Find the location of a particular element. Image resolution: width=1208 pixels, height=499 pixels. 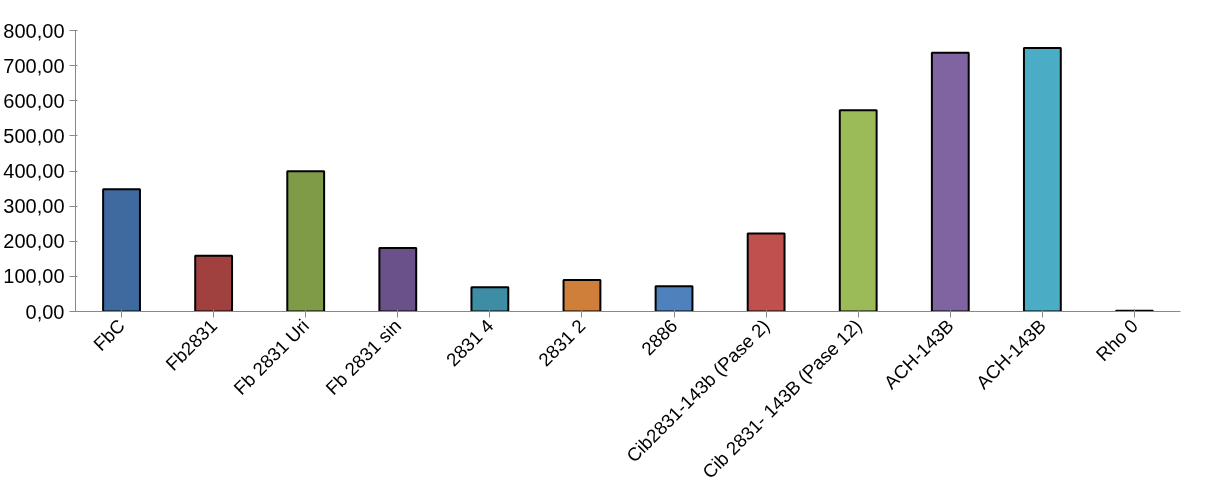

y-tick-label: 500,00 is located at coordinates (34, 135).